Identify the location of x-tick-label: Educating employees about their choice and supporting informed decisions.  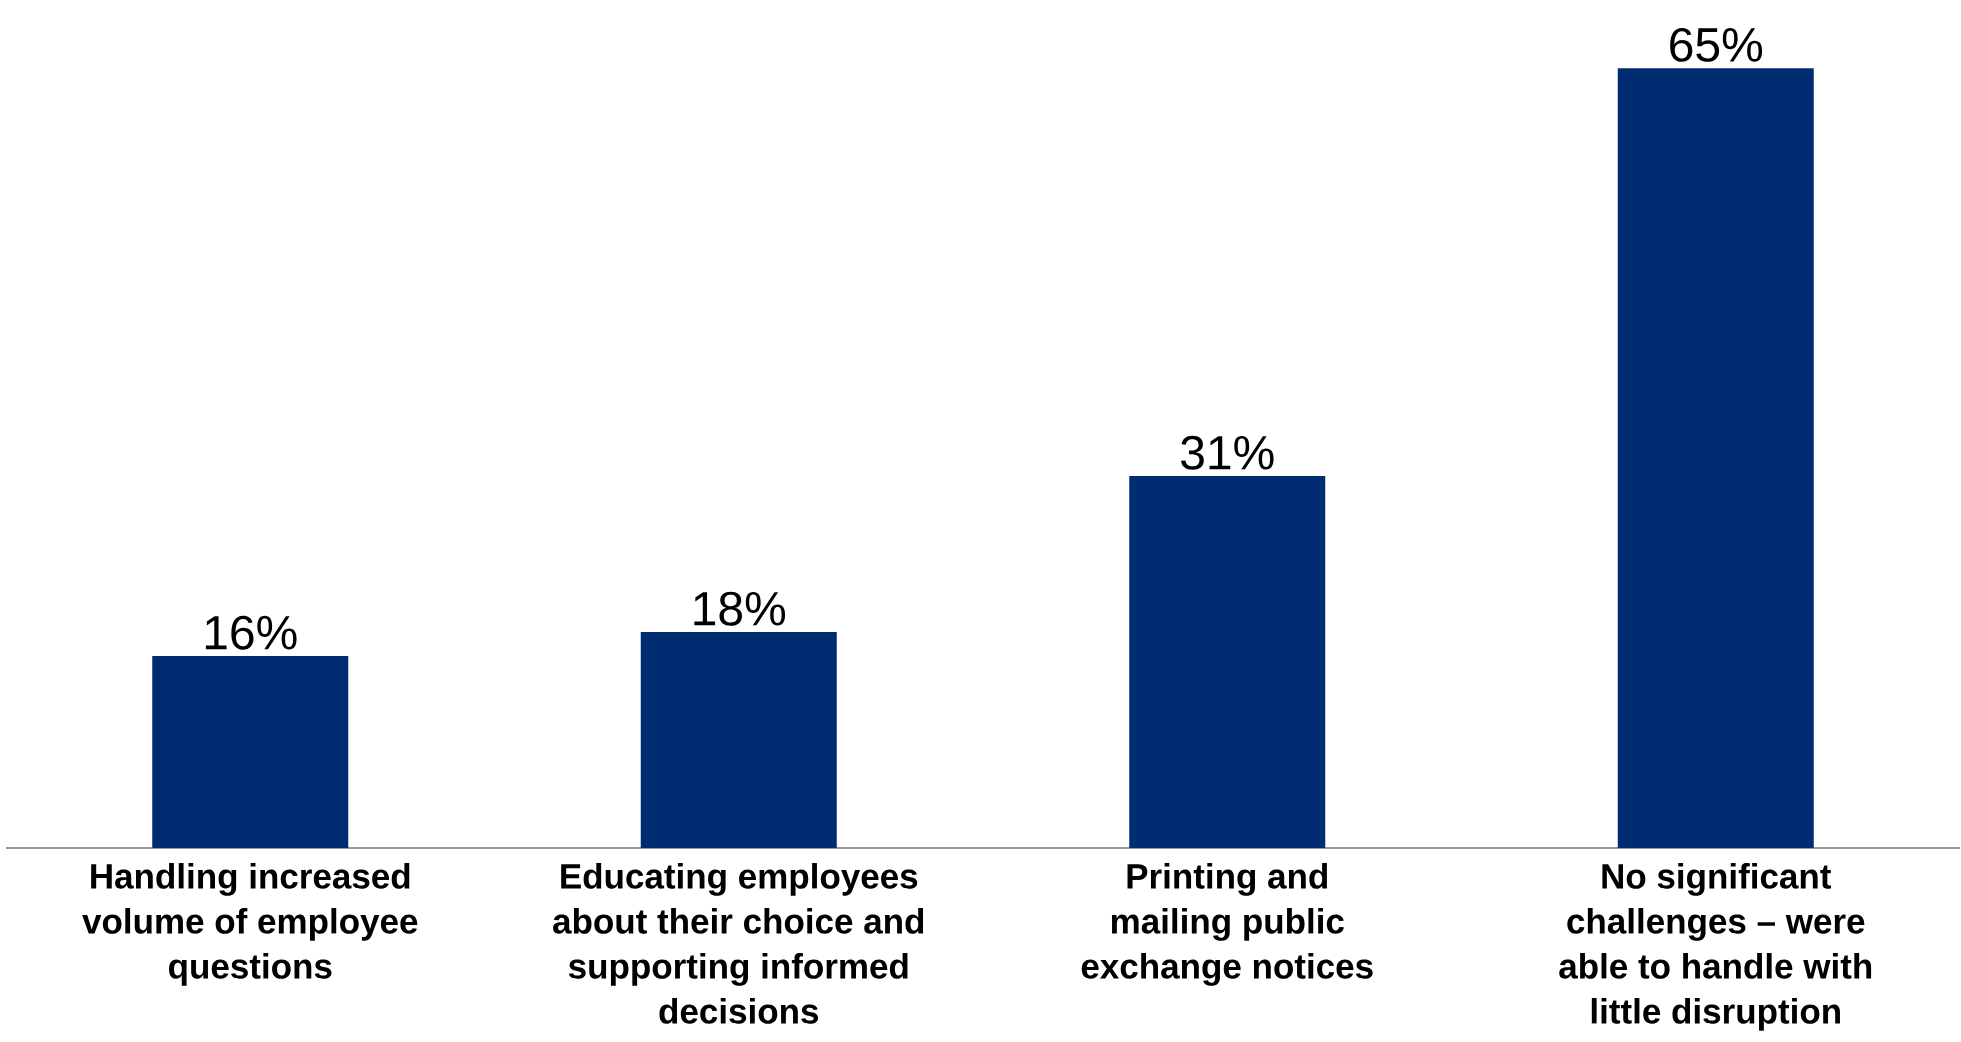
(738, 943).